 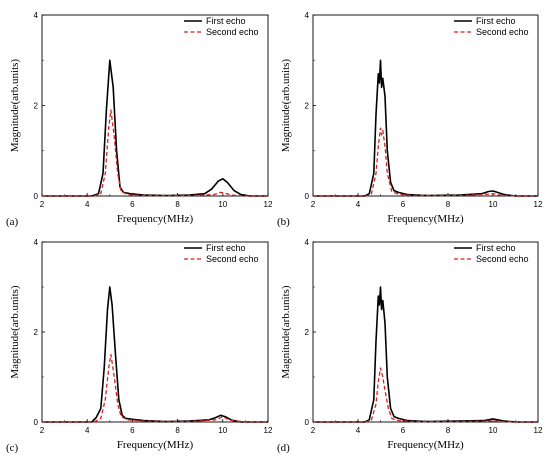 I want to click on panel-label: (d), so click(x=283, y=448).